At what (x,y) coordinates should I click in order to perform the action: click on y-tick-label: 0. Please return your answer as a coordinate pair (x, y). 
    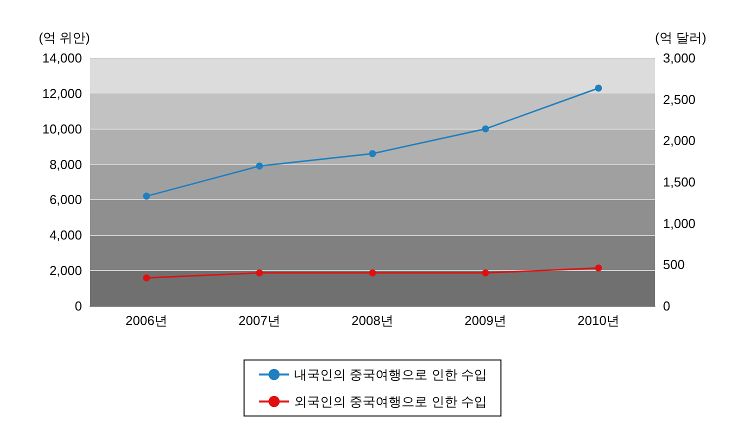
    Looking at the image, I should click on (78, 306).